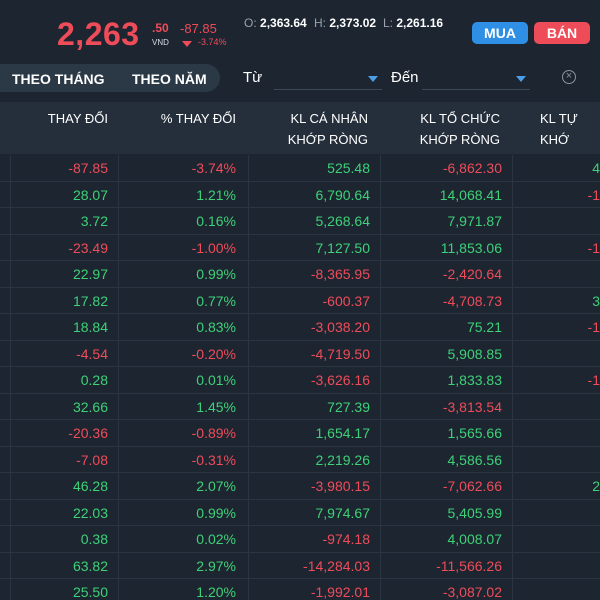  What do you see at coordinates (340, 486) in the screenshot?
I see `cell-individual: -3,980.15` at bounding box center [340, 486].